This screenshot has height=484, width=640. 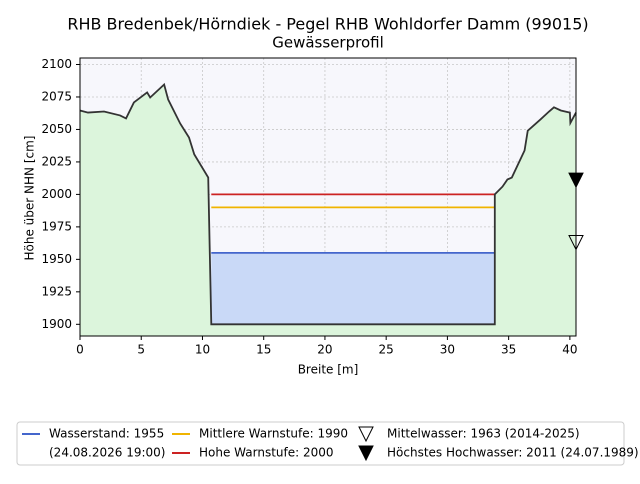 I want to click on x-tick-label: 15, so click(x=263, y=350).